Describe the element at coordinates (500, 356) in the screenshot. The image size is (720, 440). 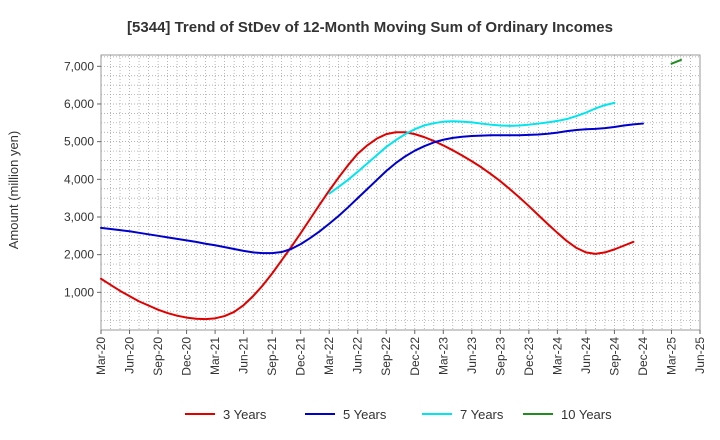
I see `x-tick-label: Sep-23` at that location.